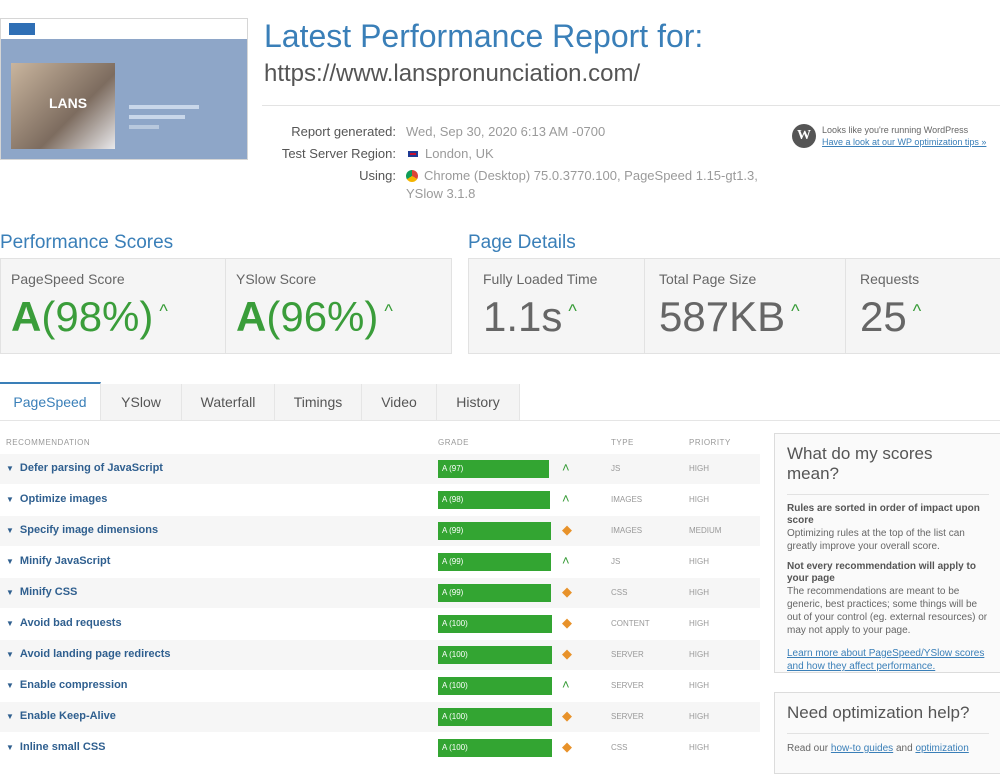 The image size is (1000, 774). Describe the element at coordinates (484, 36) in the screenshot. I see `report-title: Latest Performance Report for:` at that location.